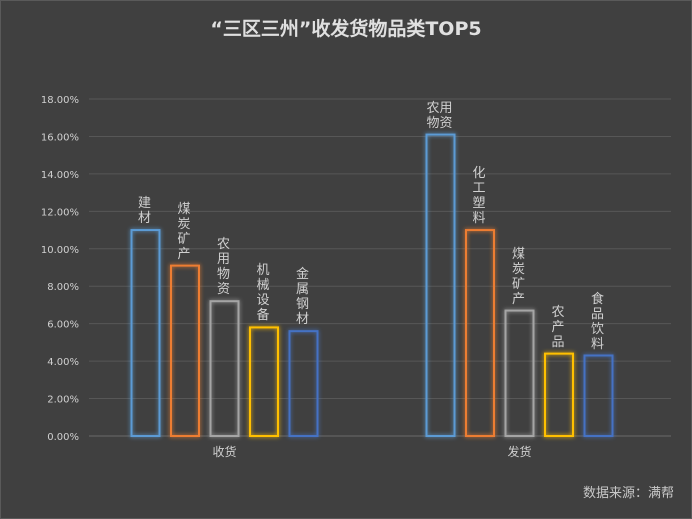 Image resolution: width=692 pixels, height=519 pixels. Describe the element at coordinates (263, 293) in the screenshot. I see `data-label: 机械设备` at that location.